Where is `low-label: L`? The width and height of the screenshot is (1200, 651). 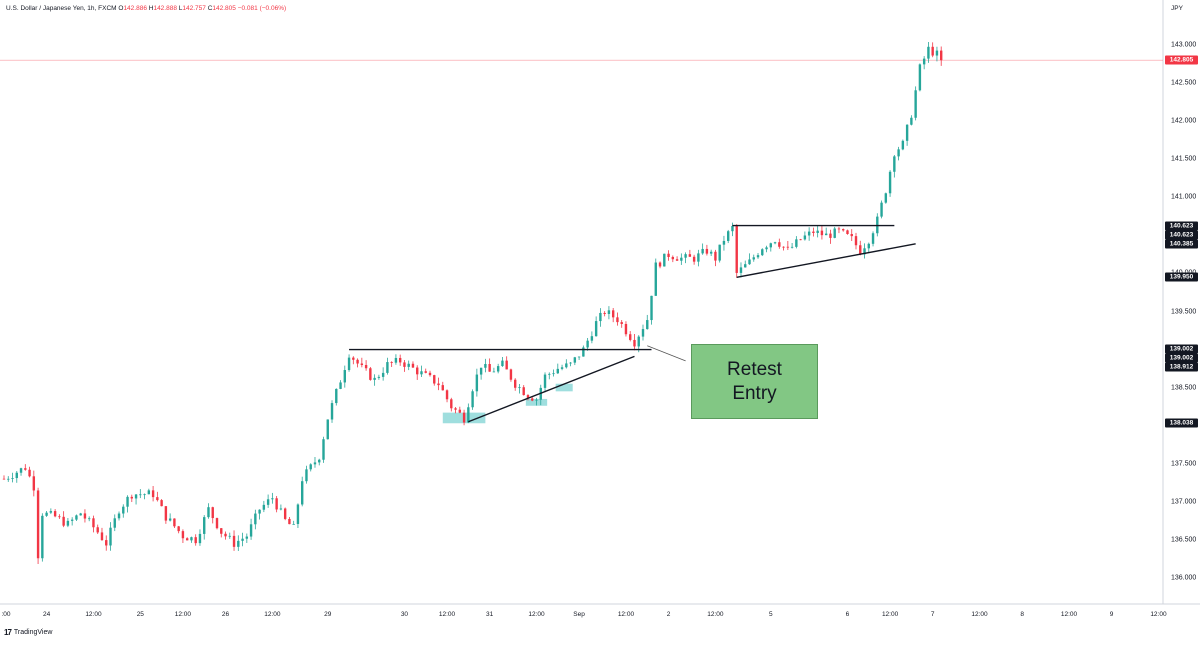
low-label: L is located at coordinates (180, 8).